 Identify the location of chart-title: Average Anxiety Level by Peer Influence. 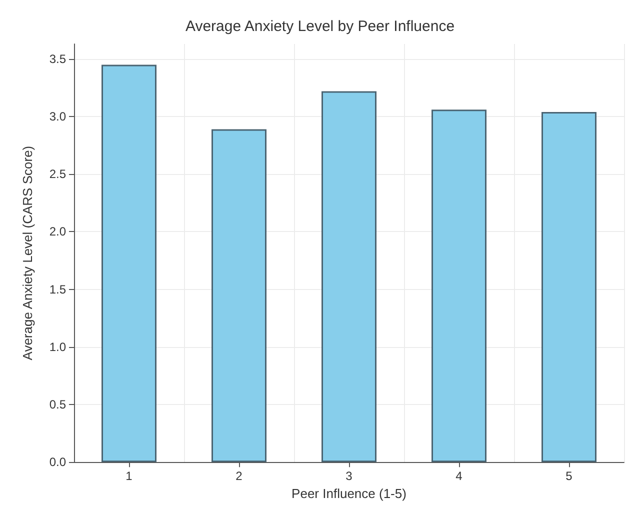
(320, 26).